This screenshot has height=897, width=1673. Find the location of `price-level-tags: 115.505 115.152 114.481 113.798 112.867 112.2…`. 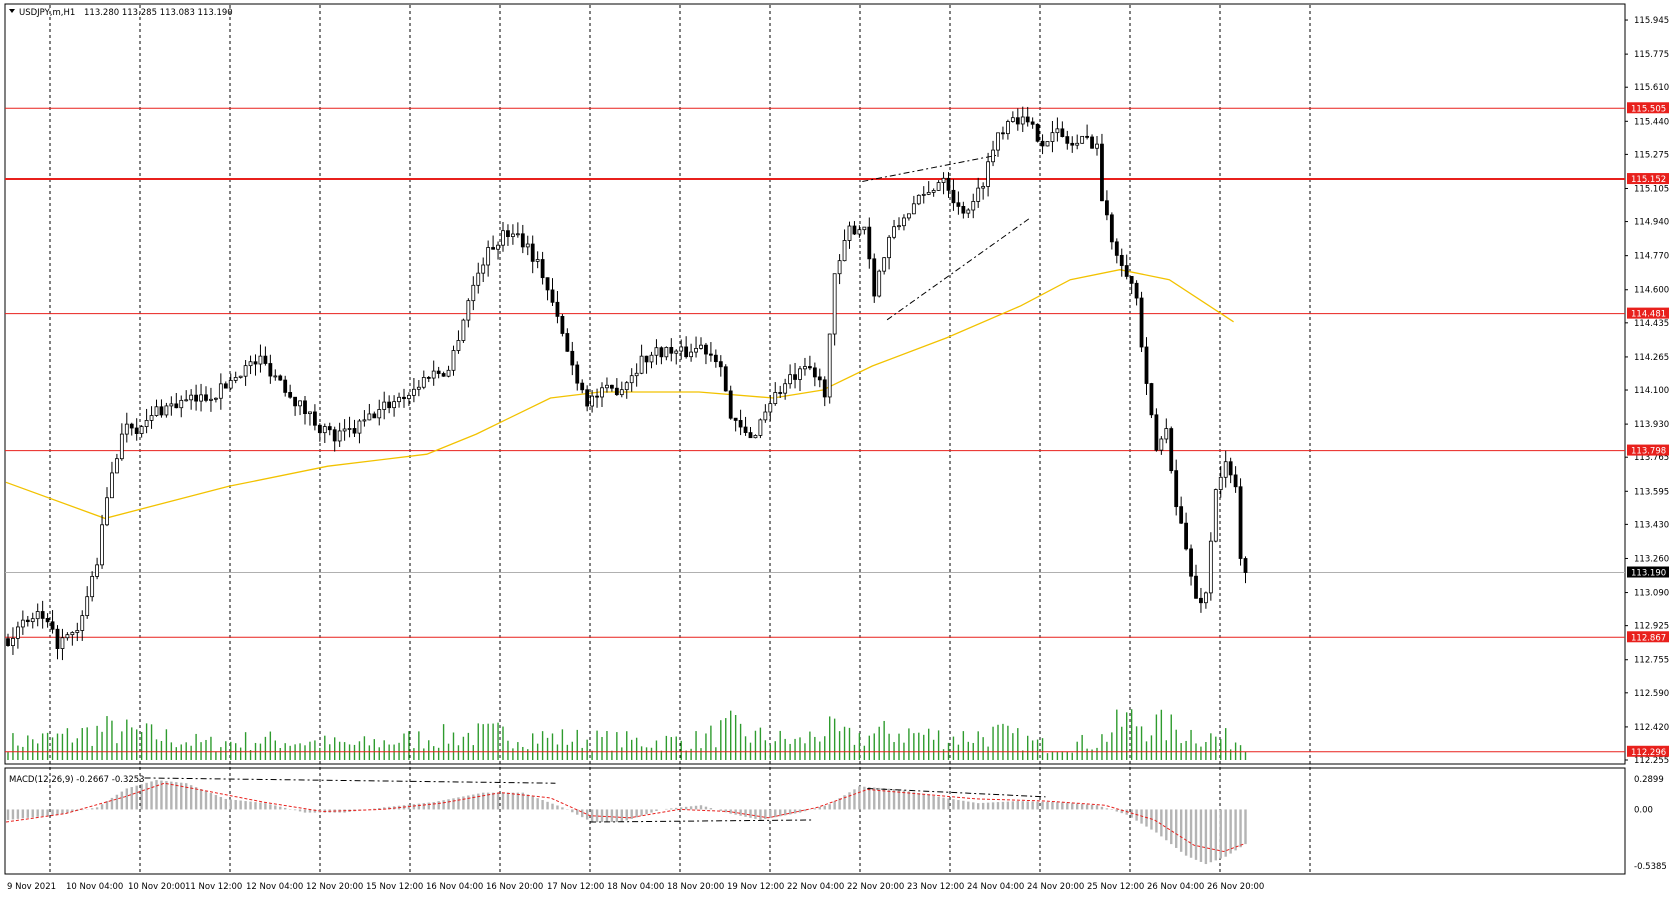

price-level-tags: 115.505 115.152 114.481 113.798 112.867 112.2… is located at coordinates (1648, 430).